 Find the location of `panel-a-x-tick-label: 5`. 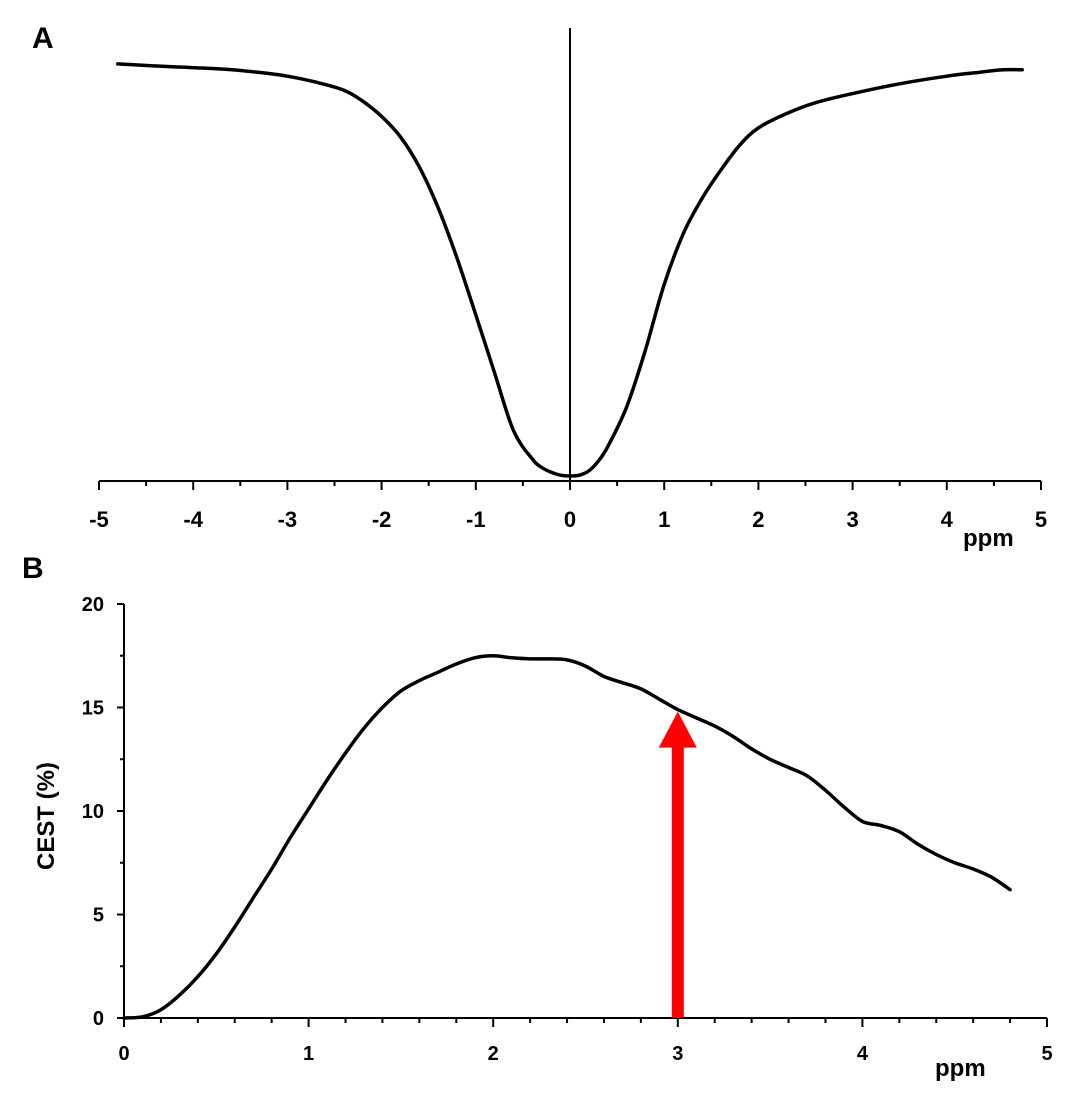

panel-a-x-tick-label: 5 is located at coordinates (1041, 519).